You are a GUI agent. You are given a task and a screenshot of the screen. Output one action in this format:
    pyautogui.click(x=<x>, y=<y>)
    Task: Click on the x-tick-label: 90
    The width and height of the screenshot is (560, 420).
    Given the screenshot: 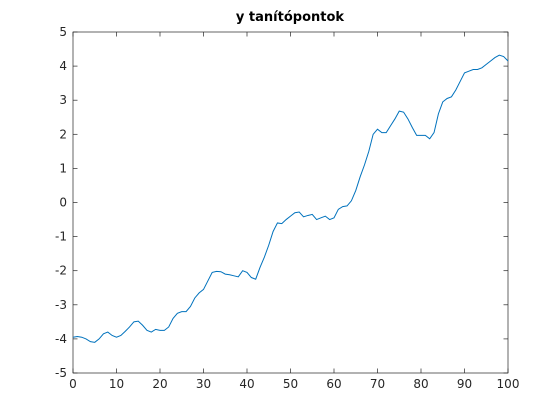 What is the action you would take?
    pyautogui.click(x=464, y=384)
    